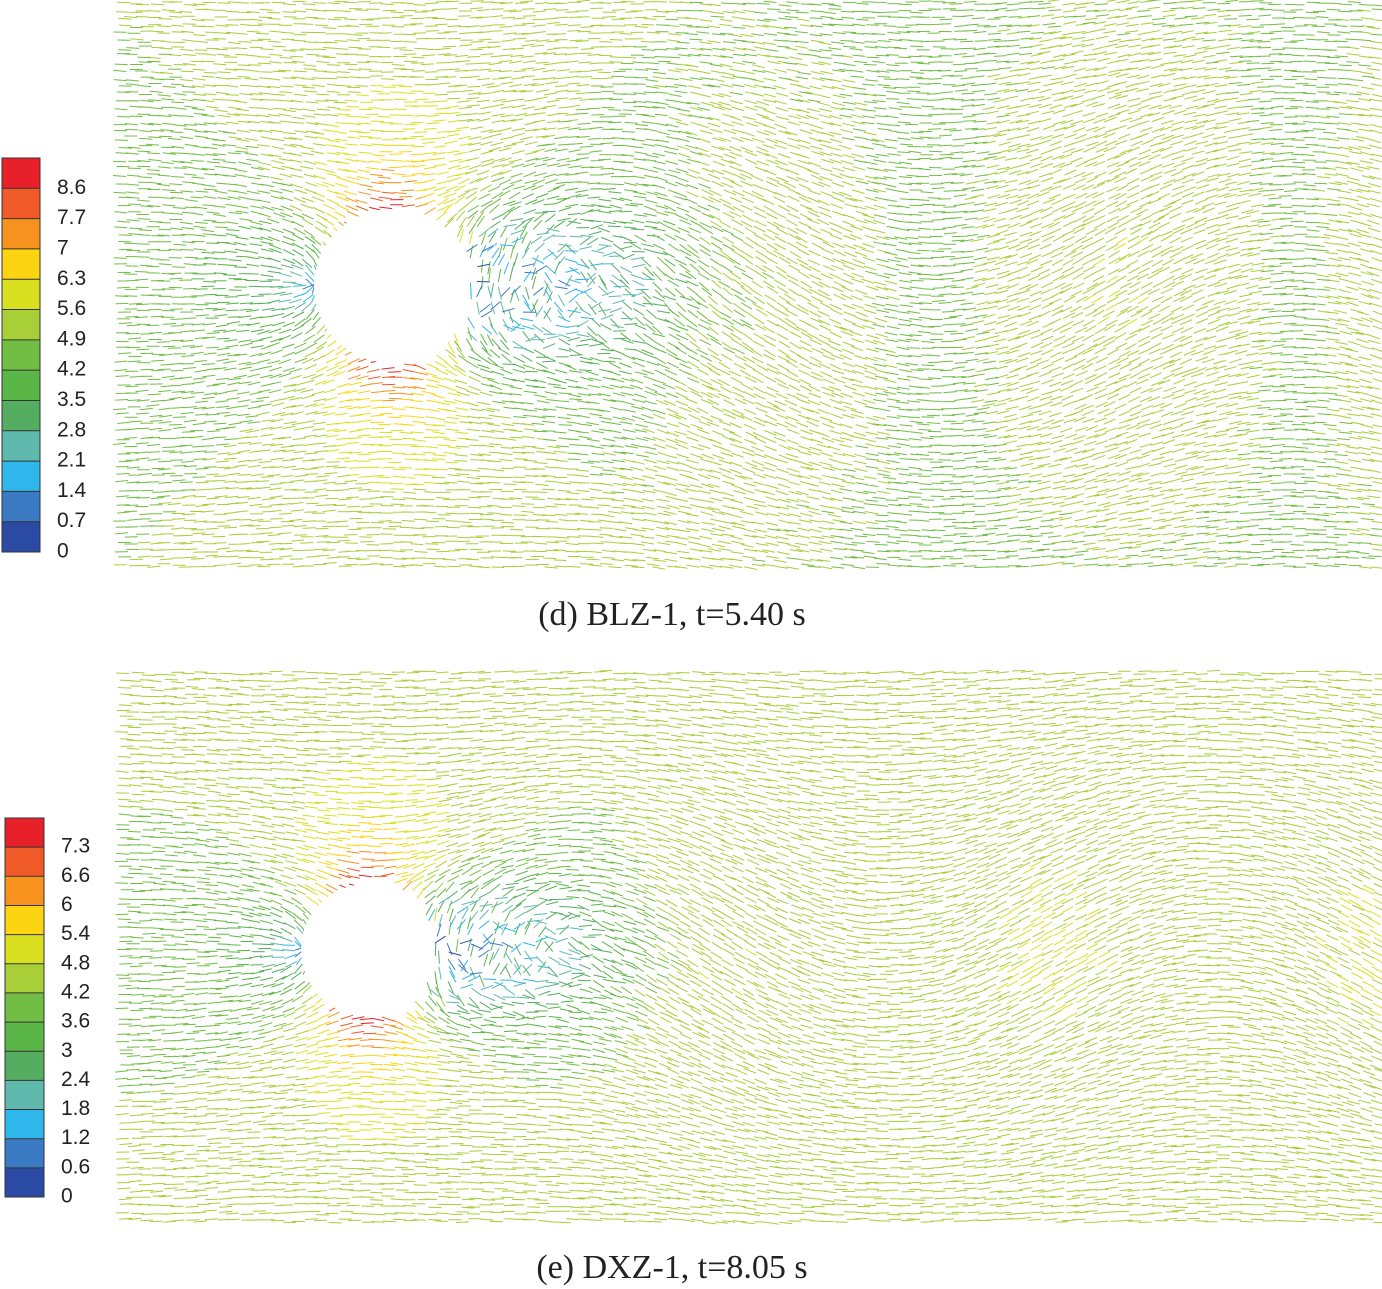 This screenshot has height=1289, width=1382. I want to click on colorbar-label: 1.2, so click(75, 1137).